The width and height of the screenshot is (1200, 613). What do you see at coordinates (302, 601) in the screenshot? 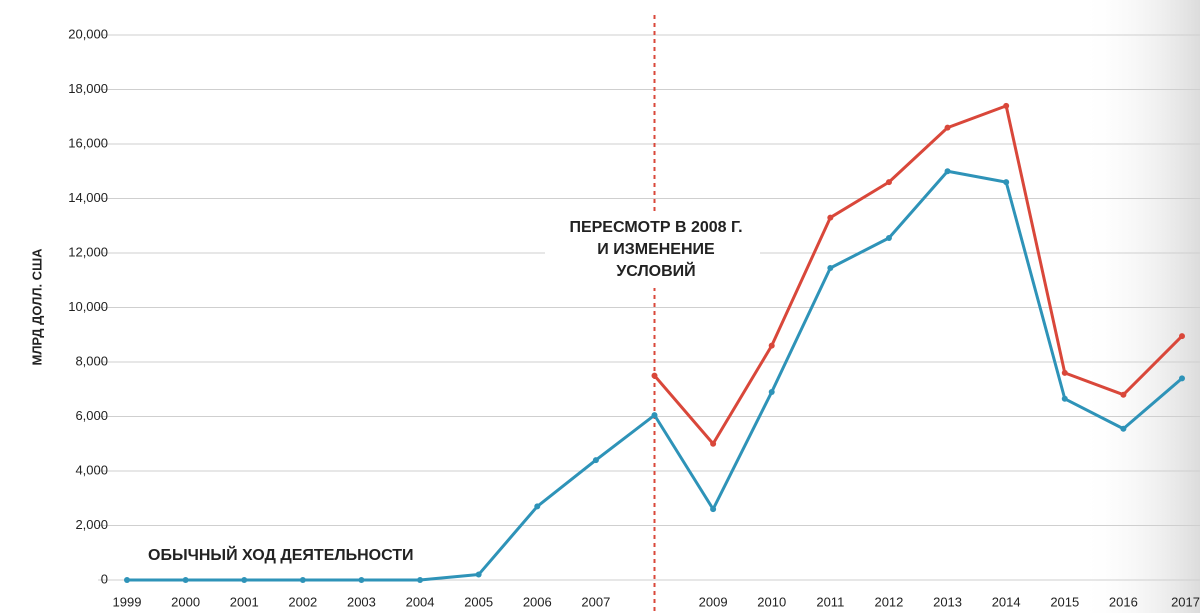
I see `x-tick-label: 2002` at bounding box center [302, 601].